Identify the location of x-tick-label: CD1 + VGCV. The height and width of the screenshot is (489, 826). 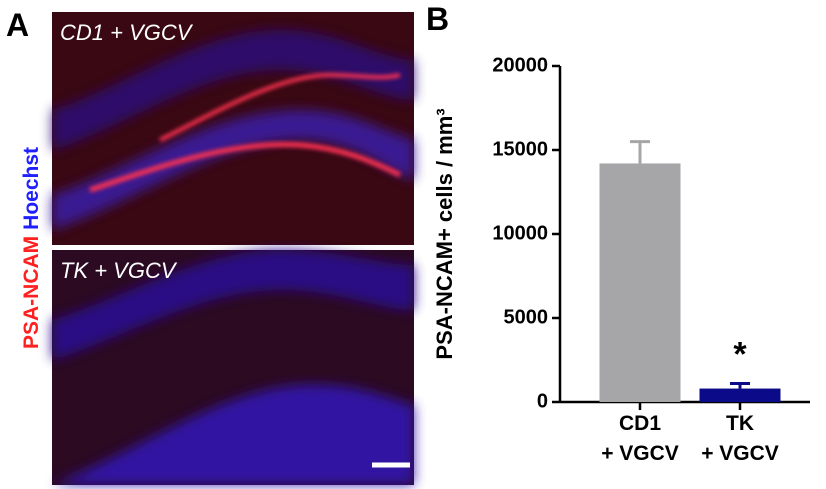
(640, 438).